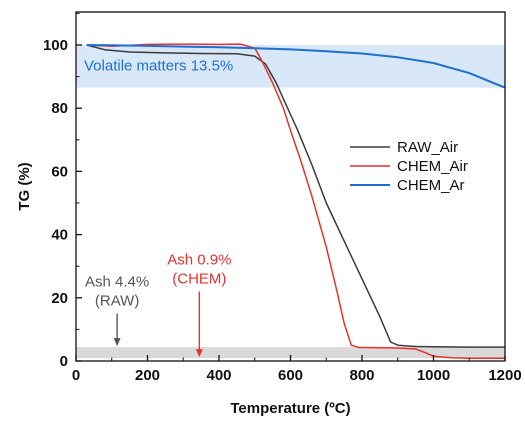  I want to click on x-tick-label: 0, so click(76, 375).